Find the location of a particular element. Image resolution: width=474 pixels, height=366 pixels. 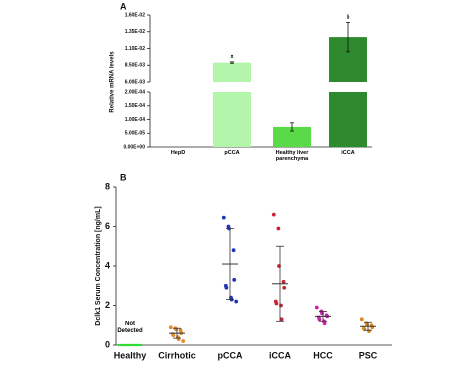

y-tick-label: 1.00E-04 is located at coordinates (135, 120).